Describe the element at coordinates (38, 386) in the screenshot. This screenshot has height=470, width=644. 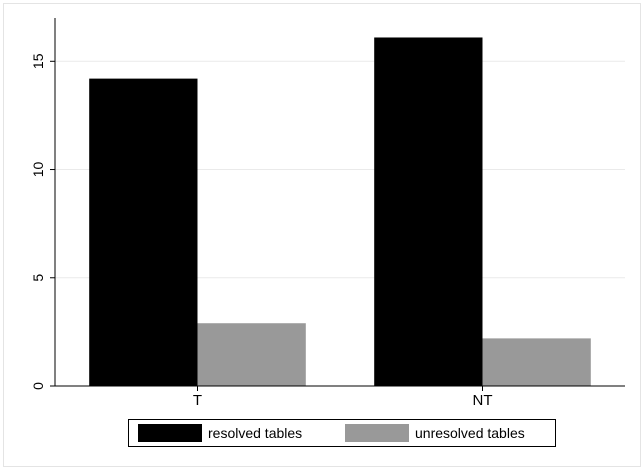
I see `y-tick-label: 0` at that location.